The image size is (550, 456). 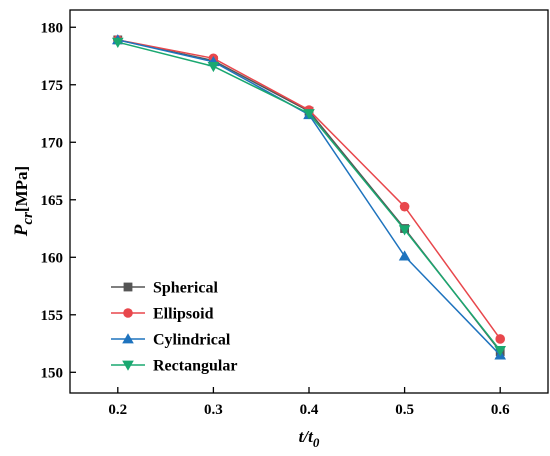 I want to click on x-tick-label: 0.3, so click(x=213, y=410).